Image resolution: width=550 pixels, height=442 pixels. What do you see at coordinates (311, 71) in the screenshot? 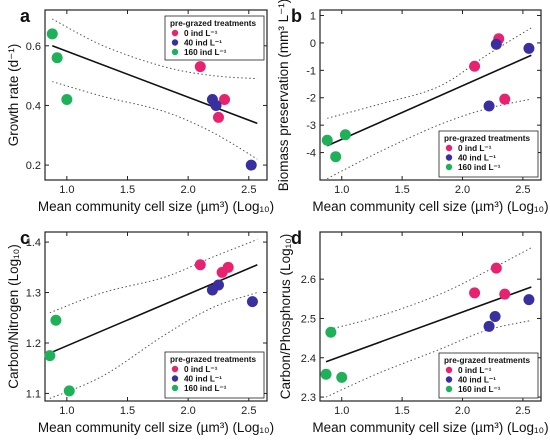
I see `y-tick-label: -1` at bounding box center [311, 71].